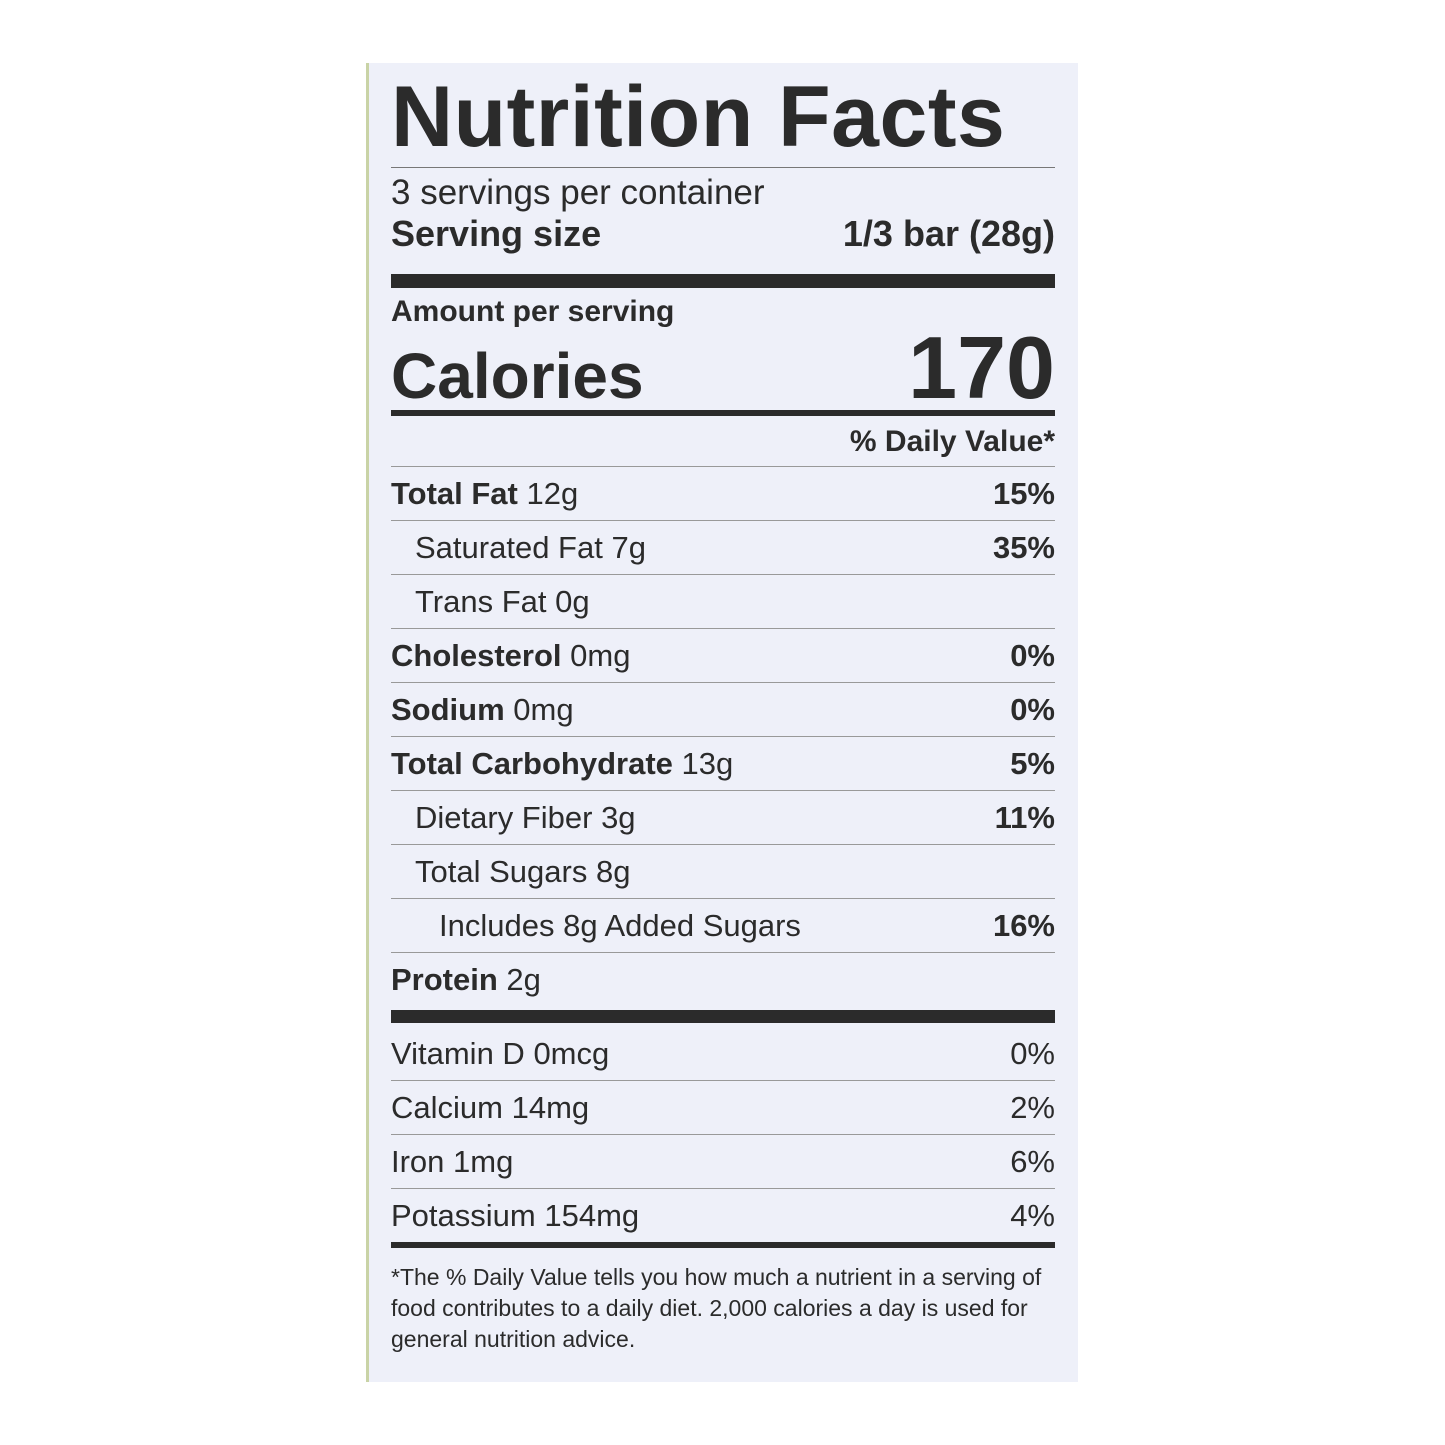 The width and height of the screenshot is (1445, 1445). I want to click on daily-value: 35%, so click(1023, 547).